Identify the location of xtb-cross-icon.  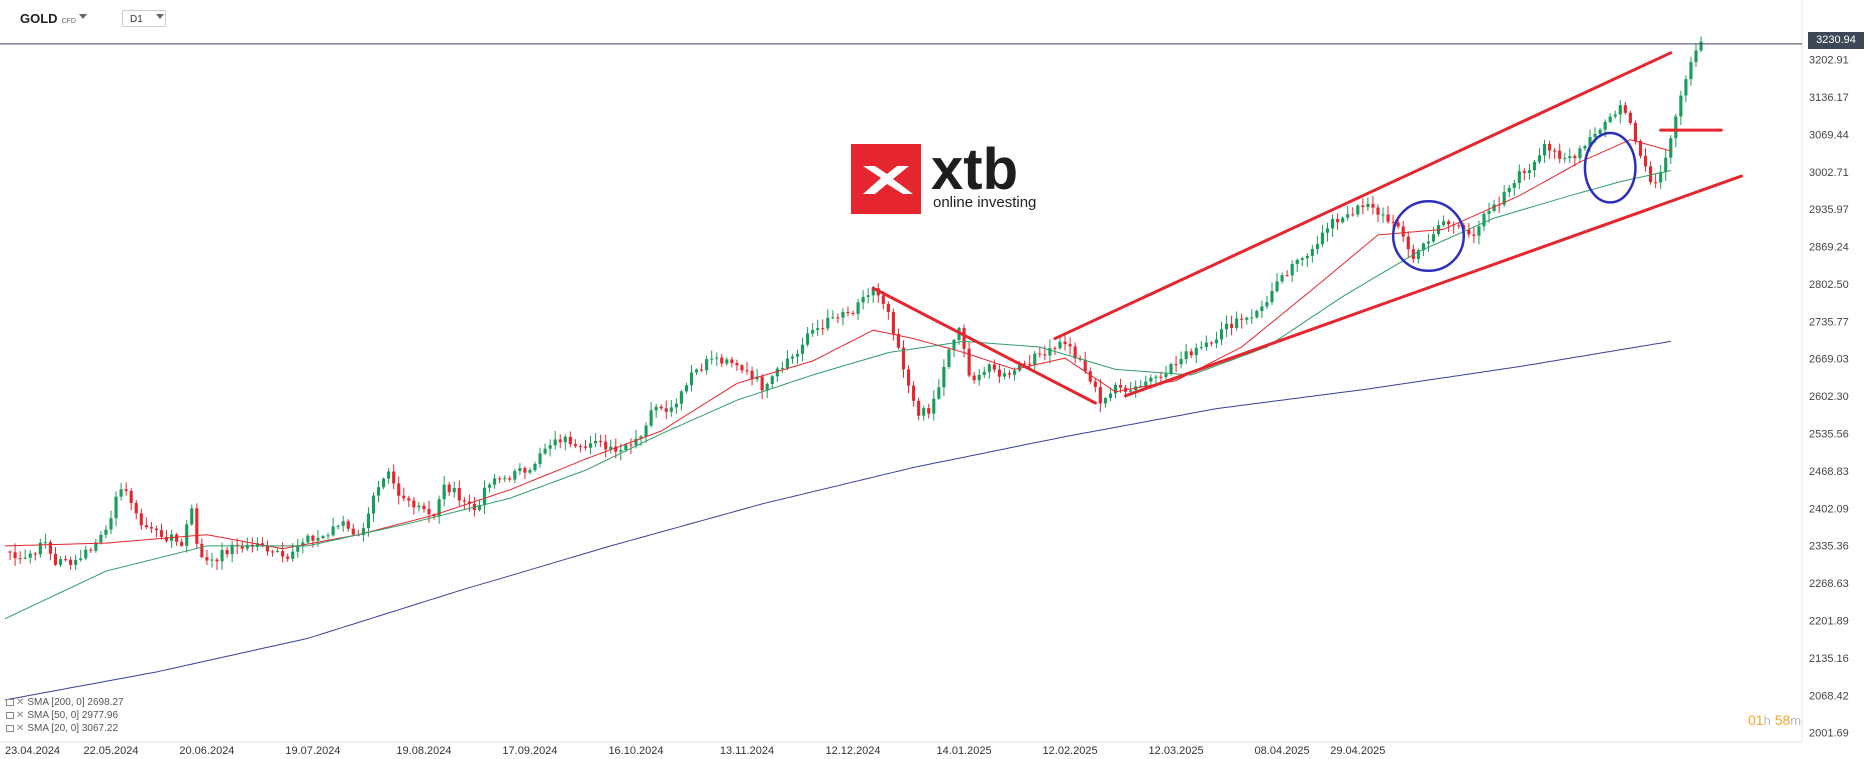
(888, 180).